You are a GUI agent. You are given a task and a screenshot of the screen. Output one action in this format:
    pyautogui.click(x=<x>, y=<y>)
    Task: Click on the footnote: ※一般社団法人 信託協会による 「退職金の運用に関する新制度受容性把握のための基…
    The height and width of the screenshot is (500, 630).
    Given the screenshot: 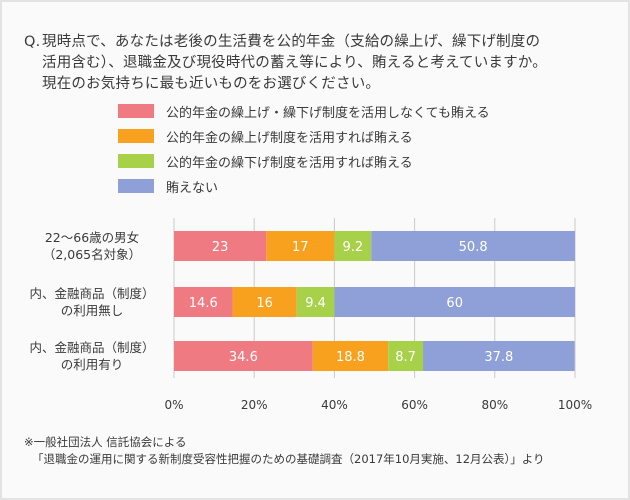 What is the action you would take?
    pyautogui.click(x=284, y=450)
    